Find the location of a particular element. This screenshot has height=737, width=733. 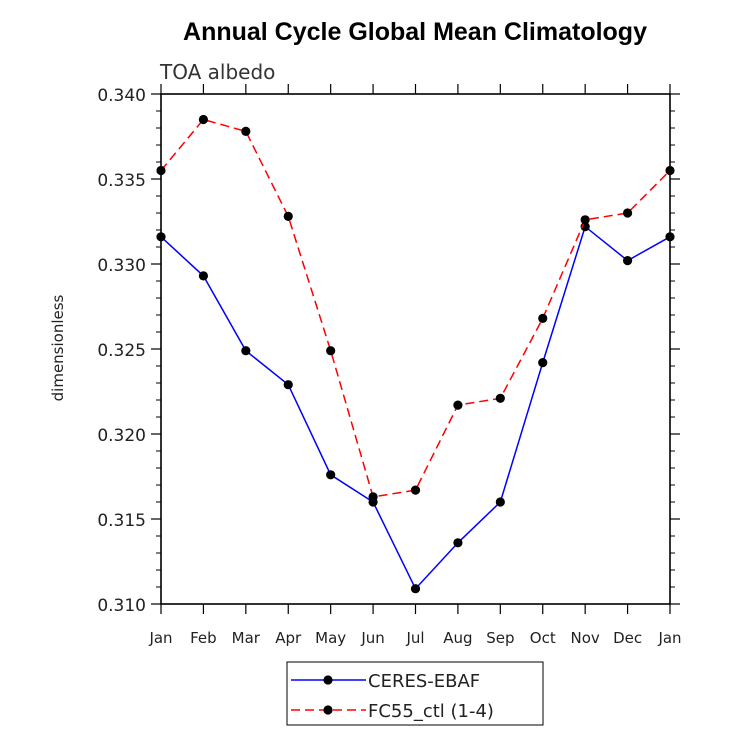

y-tick-label: 0.340 is located at coordinates (121, 96).